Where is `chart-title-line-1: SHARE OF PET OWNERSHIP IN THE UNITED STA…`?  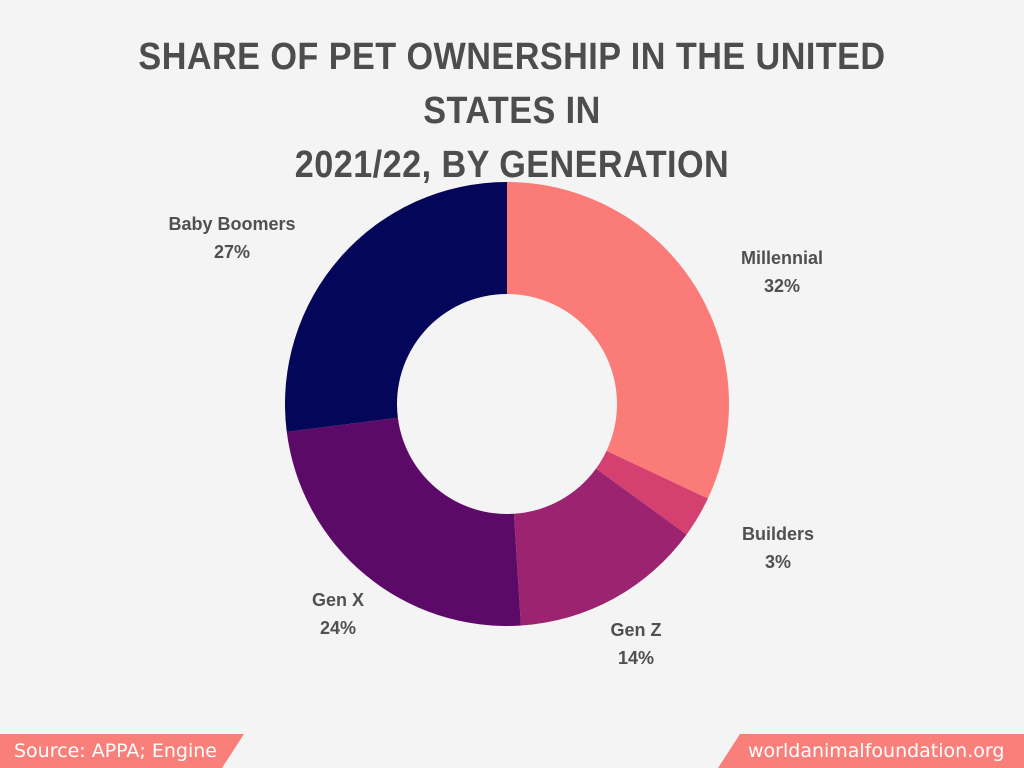 chart-title-line-1: SHARE OF PET OWNERSHIP IN THE UNITED STA… is located at coordinates (512, 84).